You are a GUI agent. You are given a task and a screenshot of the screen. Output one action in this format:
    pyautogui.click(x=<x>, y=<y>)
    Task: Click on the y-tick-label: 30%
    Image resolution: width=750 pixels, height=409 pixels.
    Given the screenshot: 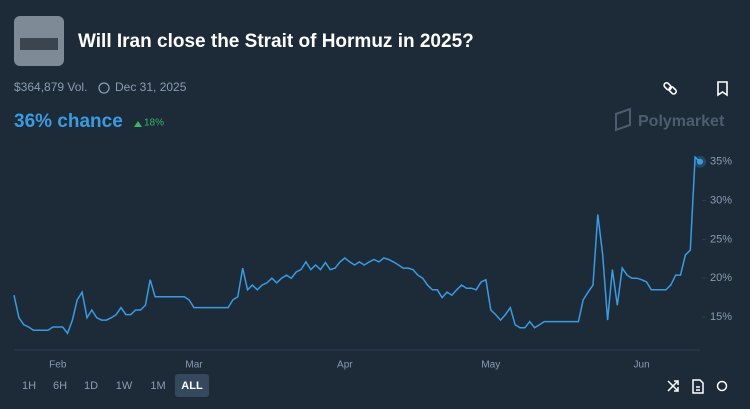 What is the action you would take?
    pyautogui.click(x=721, y=200)
    